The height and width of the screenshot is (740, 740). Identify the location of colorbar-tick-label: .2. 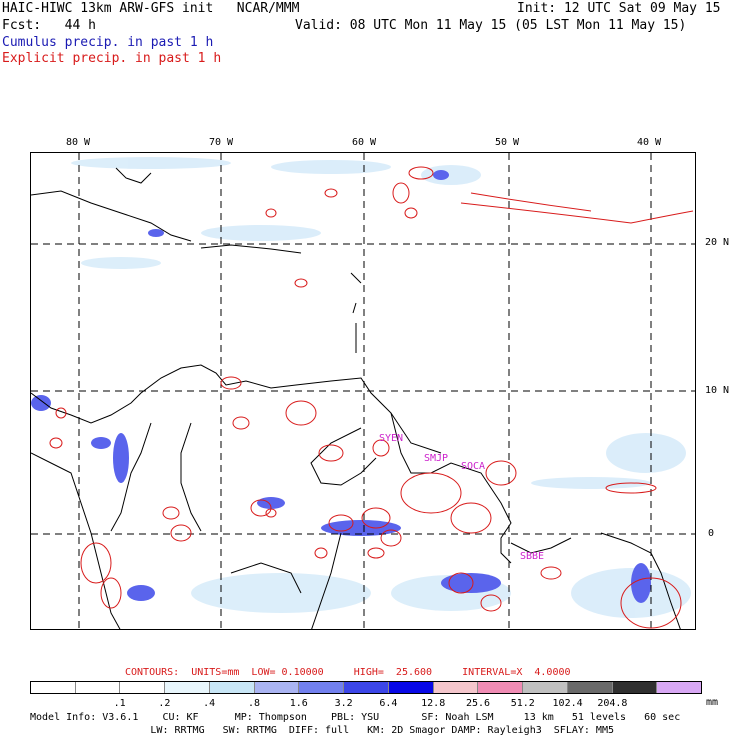
(164, 703).